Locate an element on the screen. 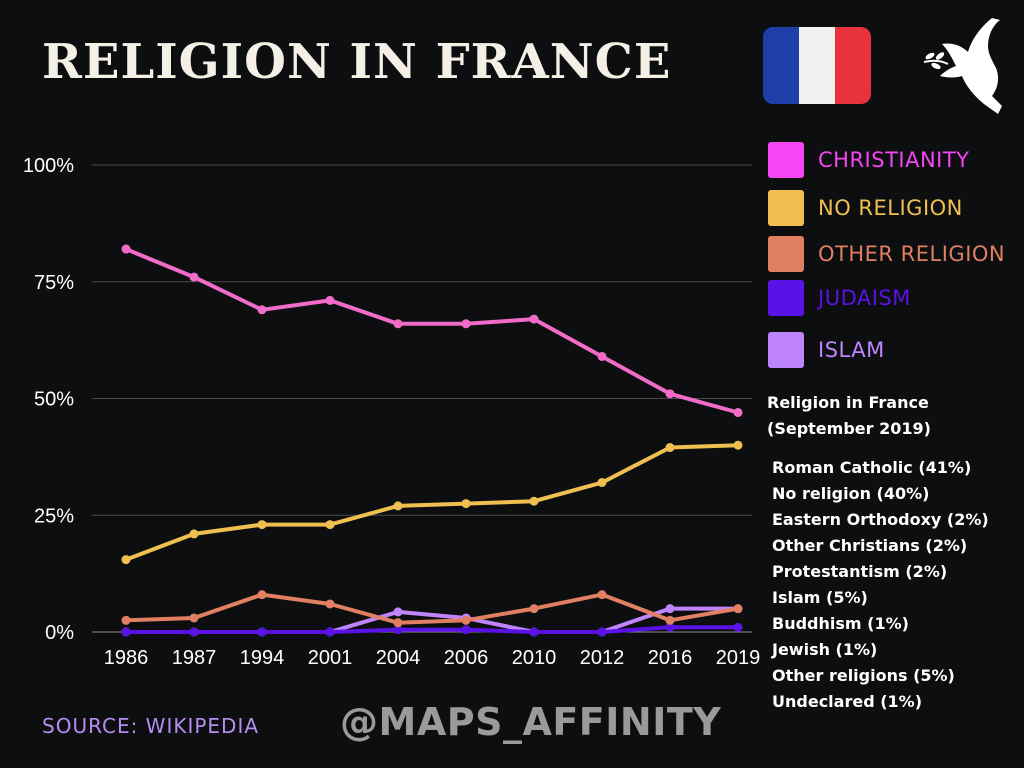 Image resolution: width=1024 pixels, height=768 pixels. x-tick-label: 2019 is located at coordinates (738, 658).